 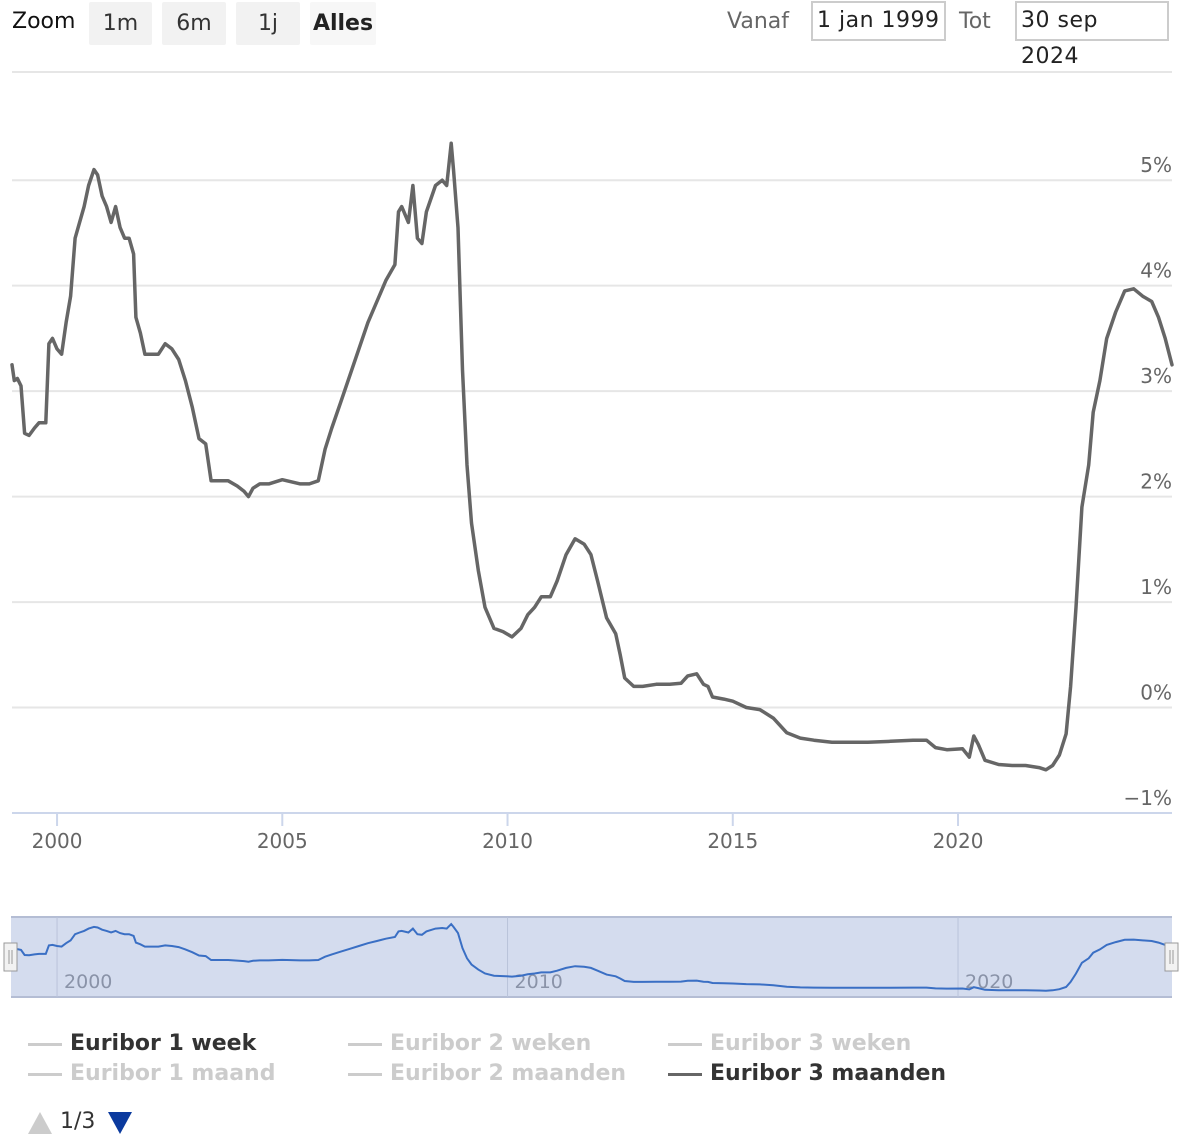 What do you see at coordinates (508, 819) in the screenshot?
I see `x-axis-ticks` at bounding box center [508, 819].